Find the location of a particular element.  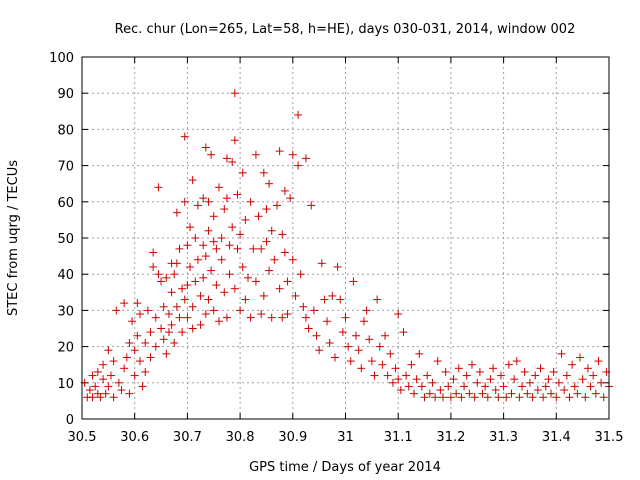

y-tick-label: 100 is located at coordinates (61, 58).